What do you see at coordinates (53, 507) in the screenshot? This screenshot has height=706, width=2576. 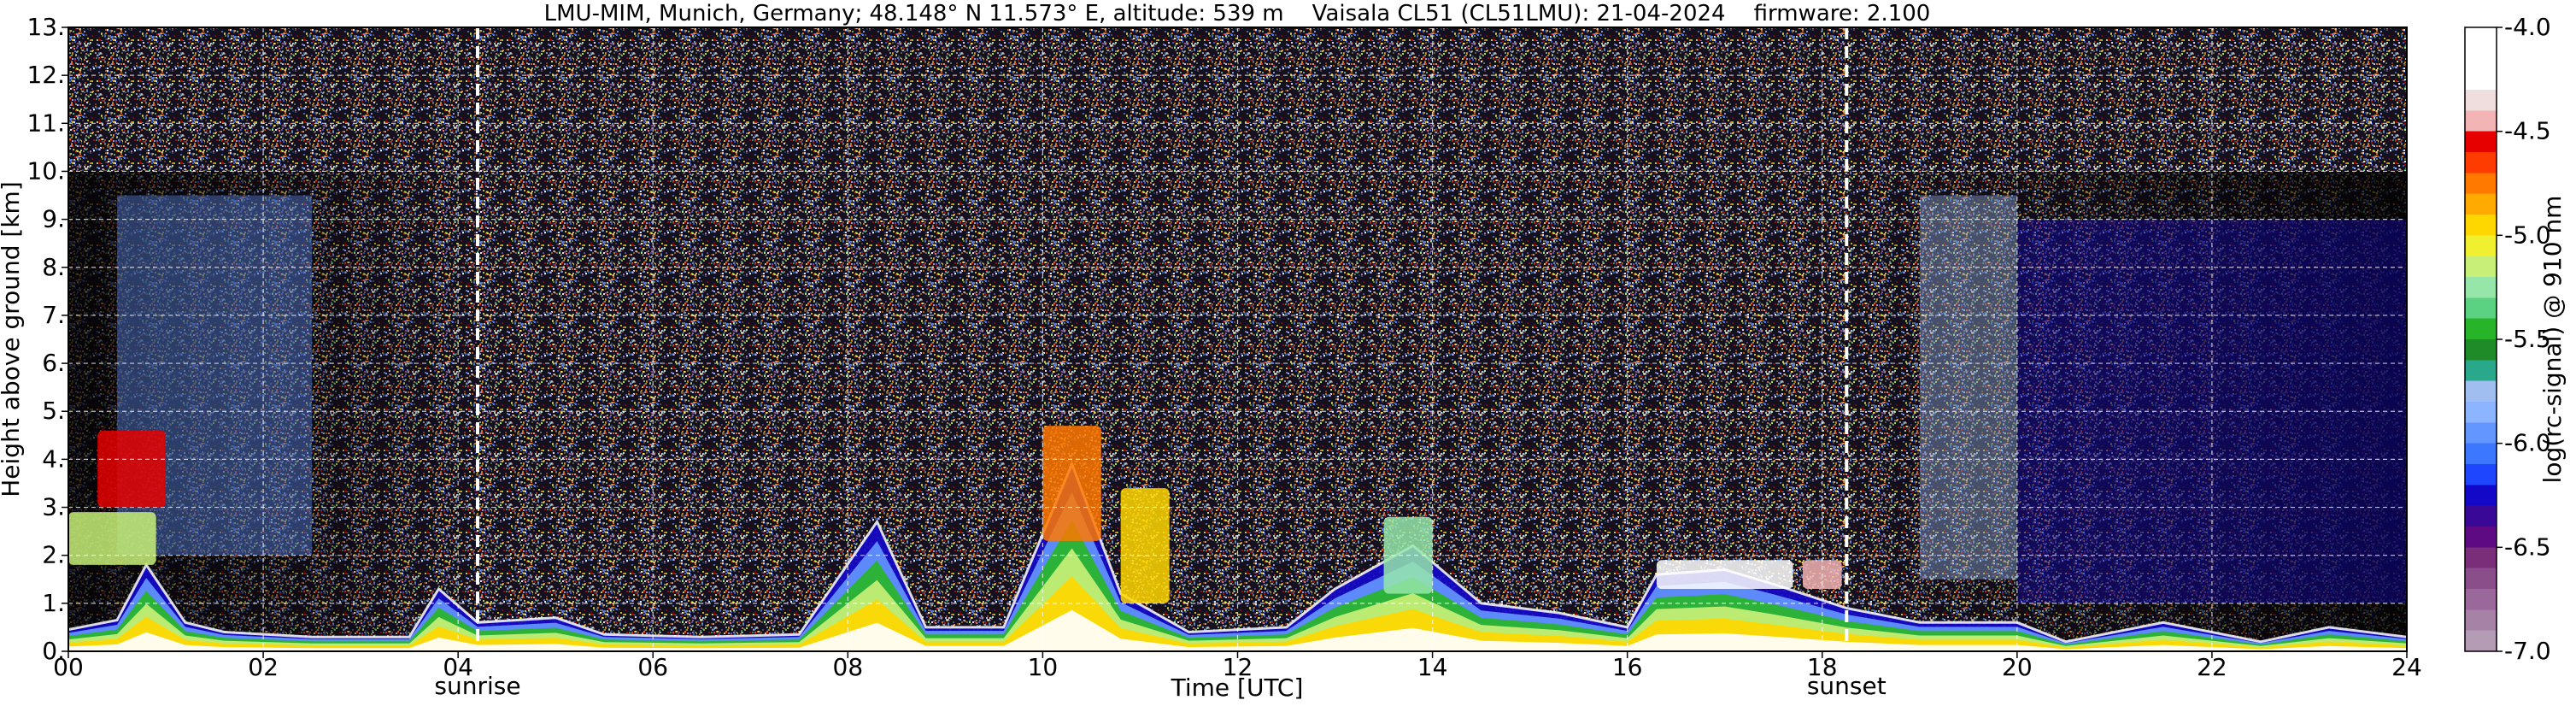 I see `y-tick-label: 3.` at bounding box center [53, 507].